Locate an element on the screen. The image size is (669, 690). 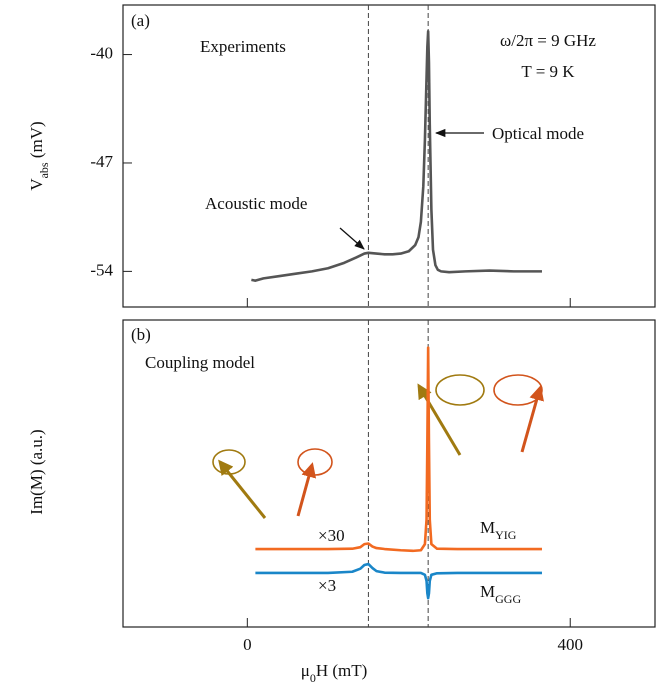
panel-label: (a) is located at coordinates (140, 20).